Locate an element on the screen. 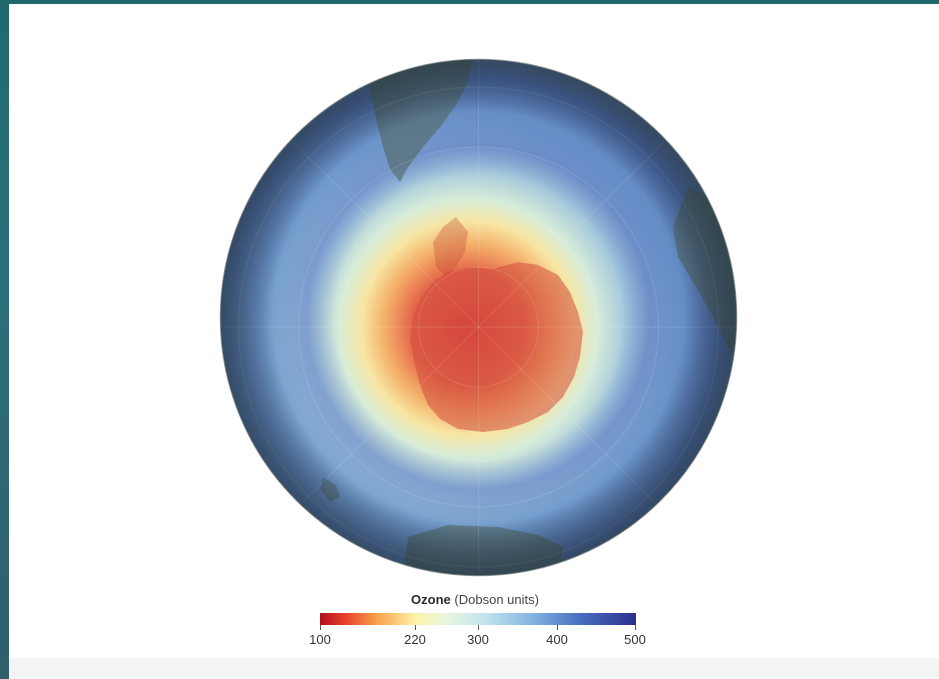  legend-title: Ozone (Dobson units) is located at coordinates (475, 600).